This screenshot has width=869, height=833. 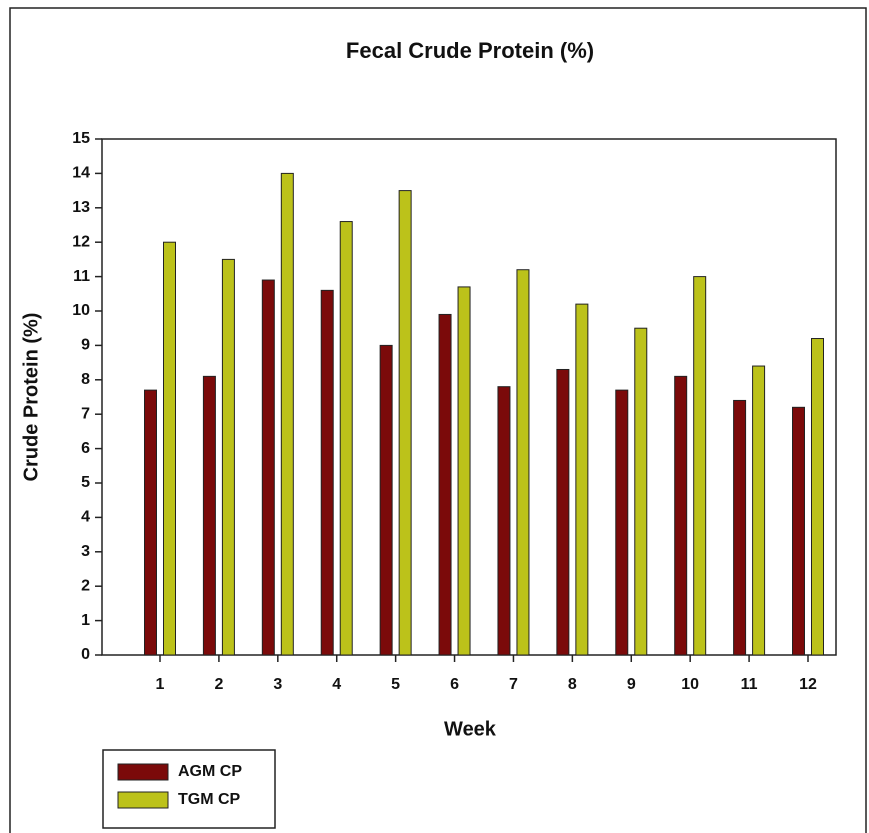 I want to click on x-tick-label: 9, so click(x=631, y=684).